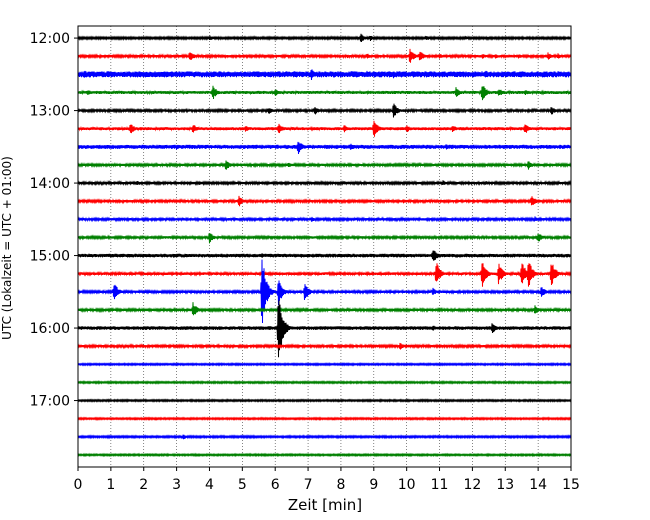  Describe the element at coordinates (472, 485) in the screenshot. I see `x-tick-label-12: 12` at that location.